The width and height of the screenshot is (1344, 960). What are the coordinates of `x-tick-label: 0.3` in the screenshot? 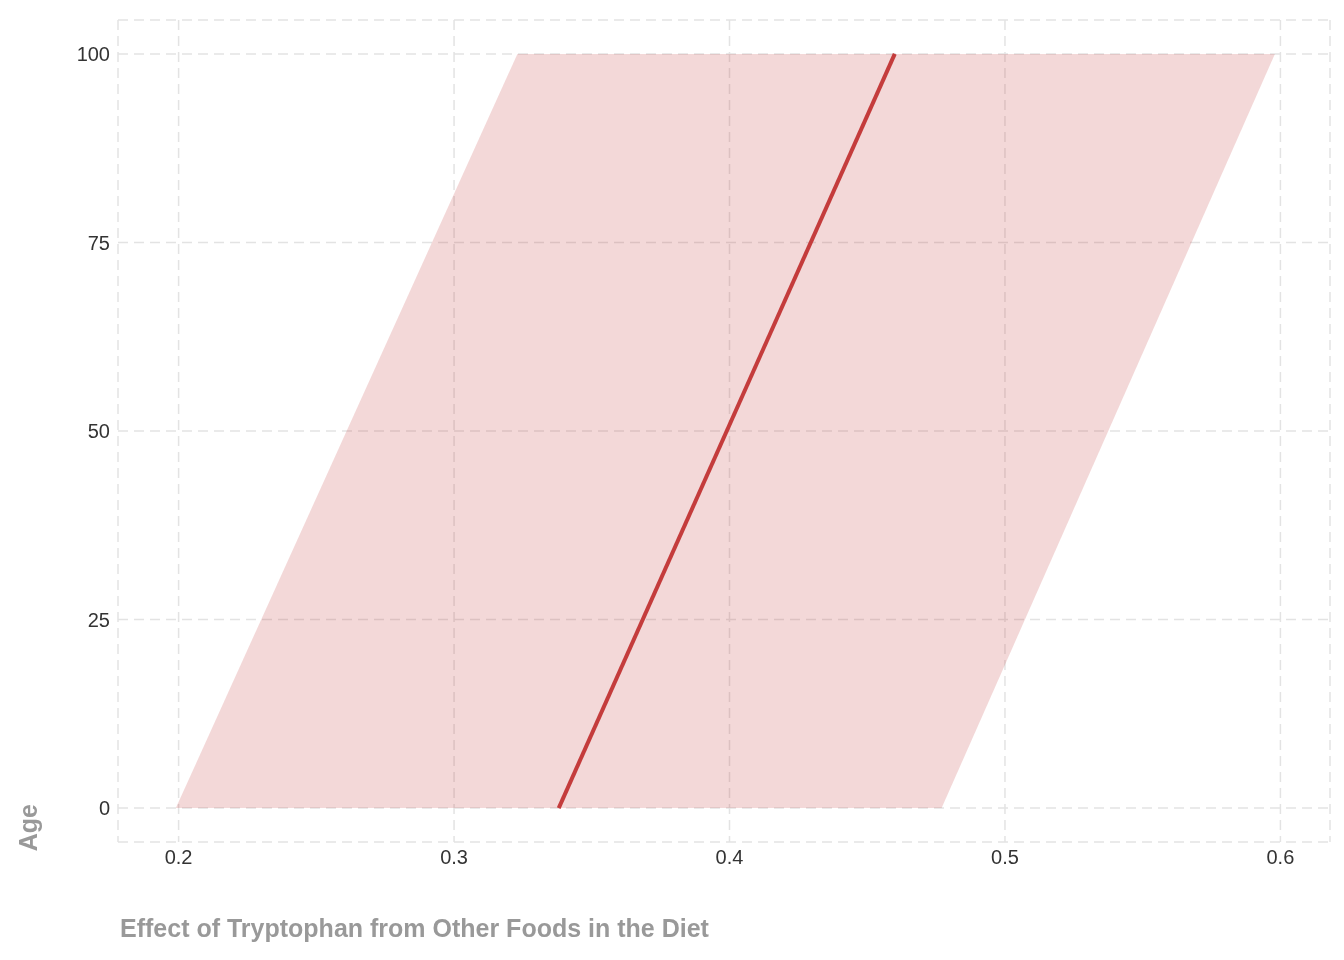 It's located at (454, 857).